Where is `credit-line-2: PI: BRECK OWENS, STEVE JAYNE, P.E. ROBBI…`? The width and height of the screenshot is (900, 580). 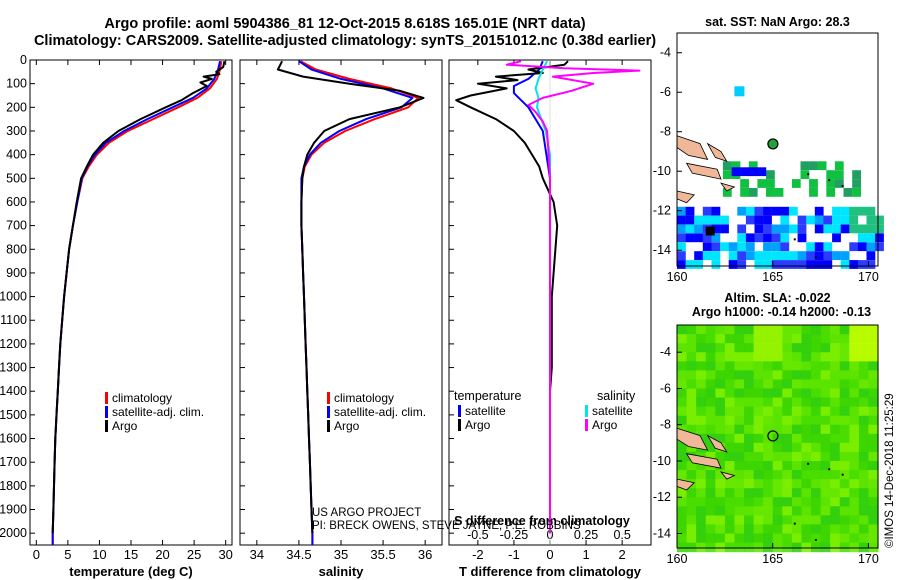 credit-line-2: PI: BRECK OWENS, STEVE JAYNE, P.E. ROBBI… is located at coordinates (446, 526).